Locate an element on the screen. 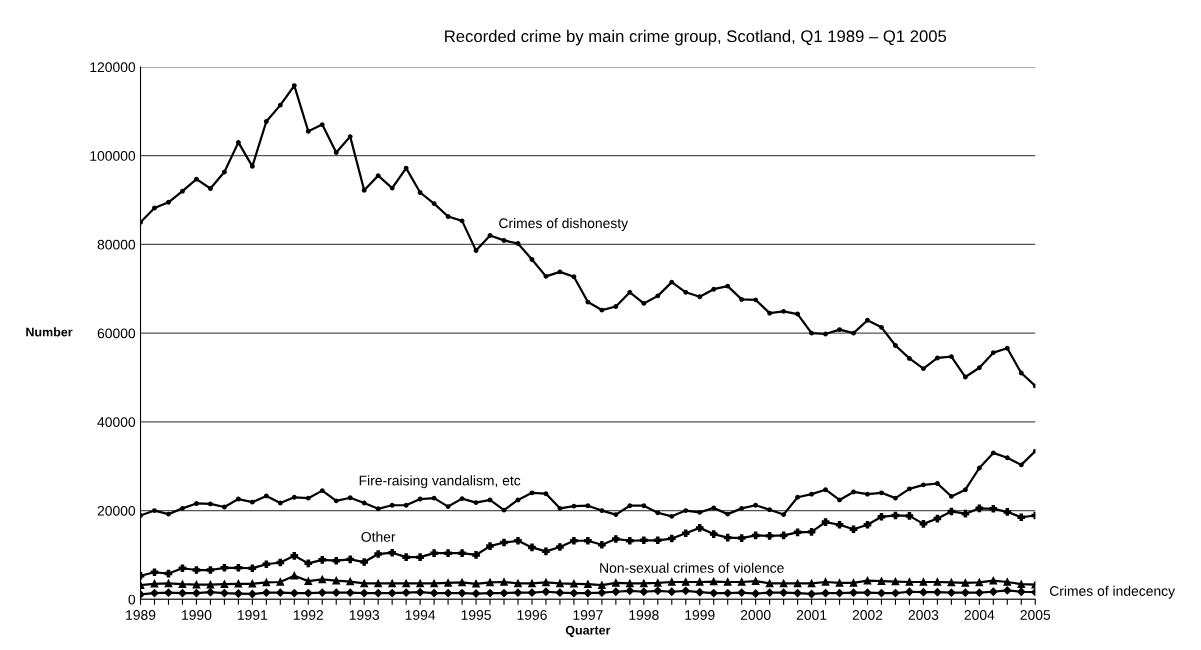 Image resolution: width=1201 pixels, height=650 pixels. x-tick-label: 1999 is located at coordinates (700, 615).